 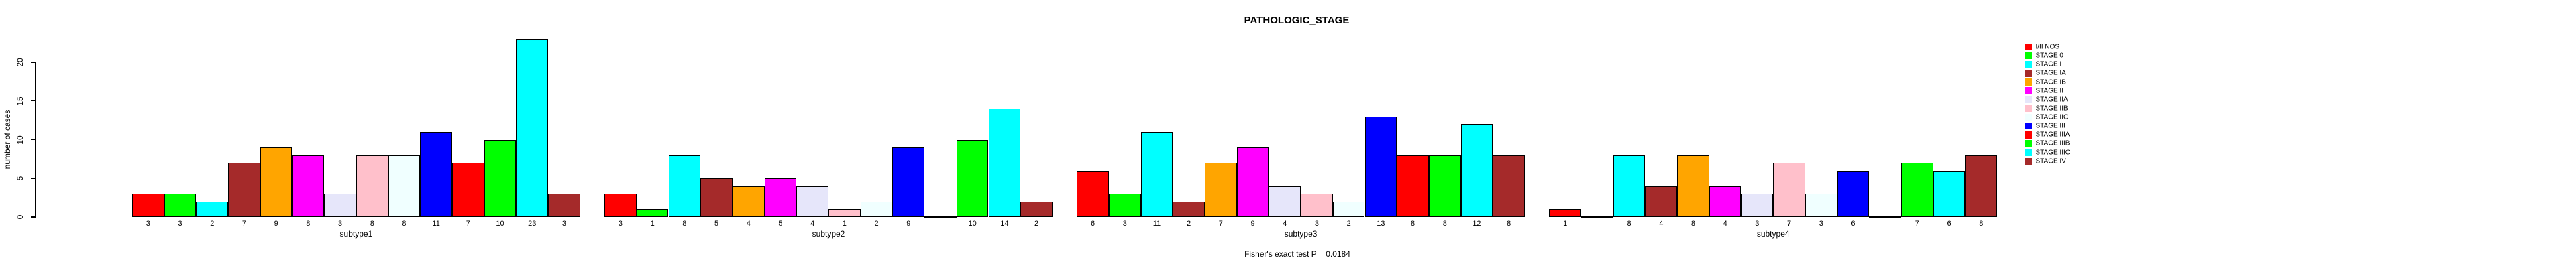 What do you see at coordinates (20, 217) in the screenshot?
I see `y-tick-label: 0` at bounding box center [20, 217].